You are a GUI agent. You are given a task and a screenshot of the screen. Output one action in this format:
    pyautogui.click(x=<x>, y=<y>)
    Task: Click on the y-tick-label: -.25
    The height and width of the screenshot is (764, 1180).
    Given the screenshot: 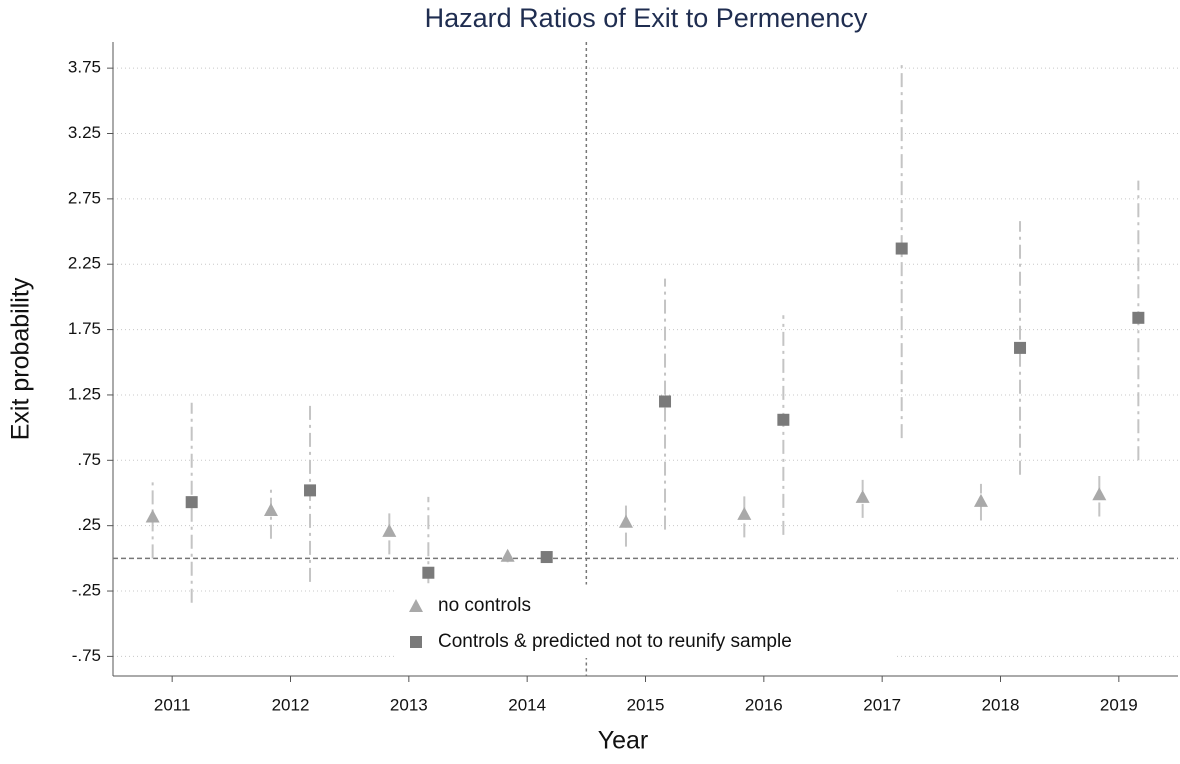 What is the action you would take?
    pyautogui.click(x=86, y=590)
    